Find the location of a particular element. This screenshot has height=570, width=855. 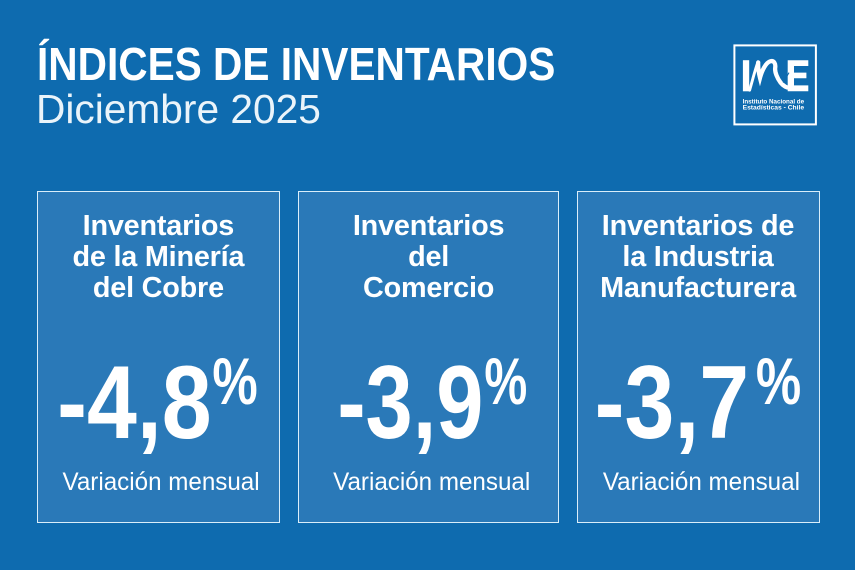

svg-text: Estadísticas - Chile is located at coordinates (774, 107).